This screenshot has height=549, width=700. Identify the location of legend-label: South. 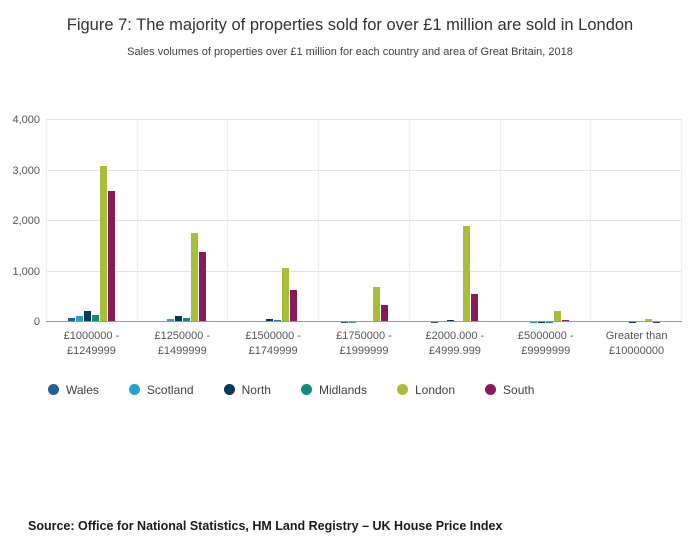
(519, 389).